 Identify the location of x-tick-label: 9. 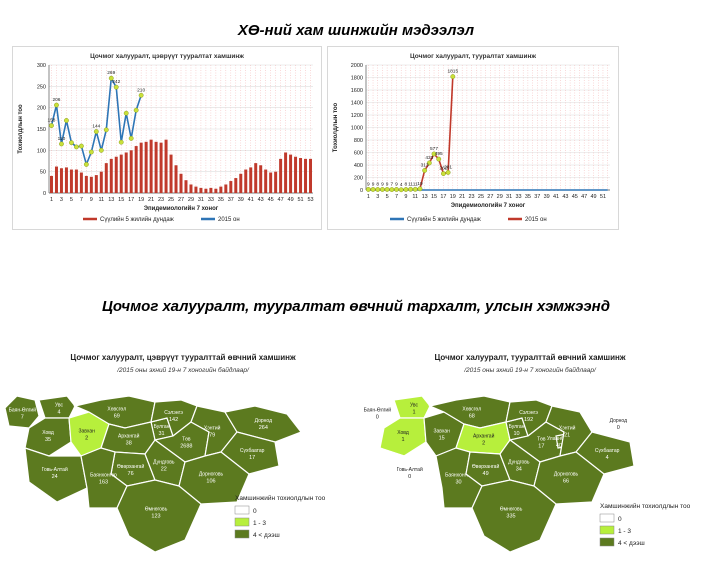
(405, 197).